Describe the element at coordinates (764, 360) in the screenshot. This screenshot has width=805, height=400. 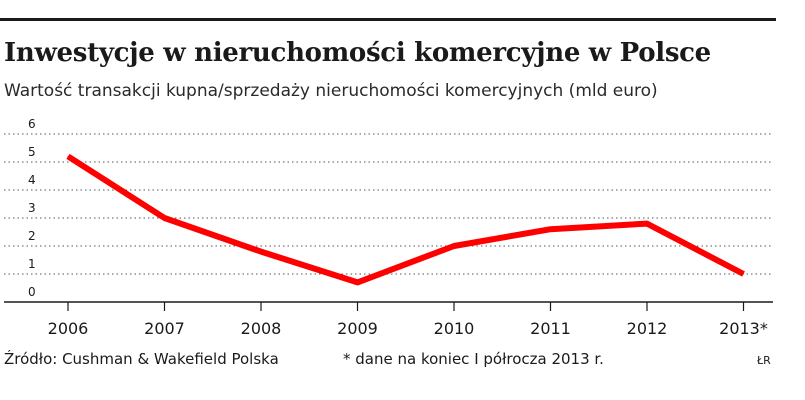
I see `author-signature: ŁR` at that location.